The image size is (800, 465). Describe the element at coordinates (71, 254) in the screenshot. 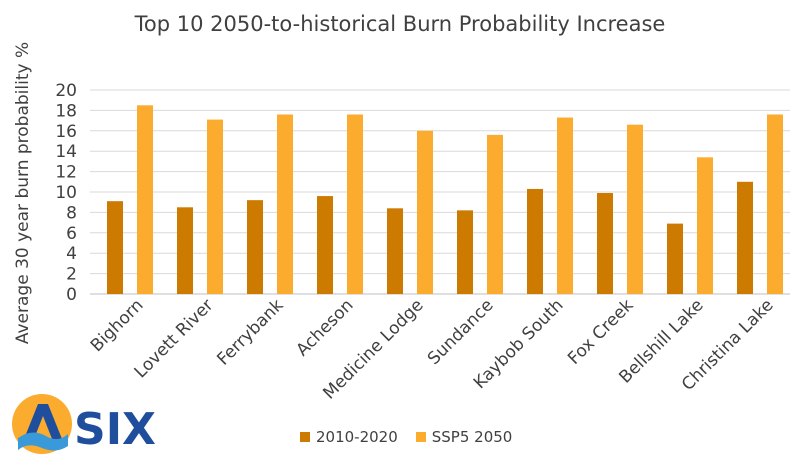

I see `y-tick-label: 4` at that location.